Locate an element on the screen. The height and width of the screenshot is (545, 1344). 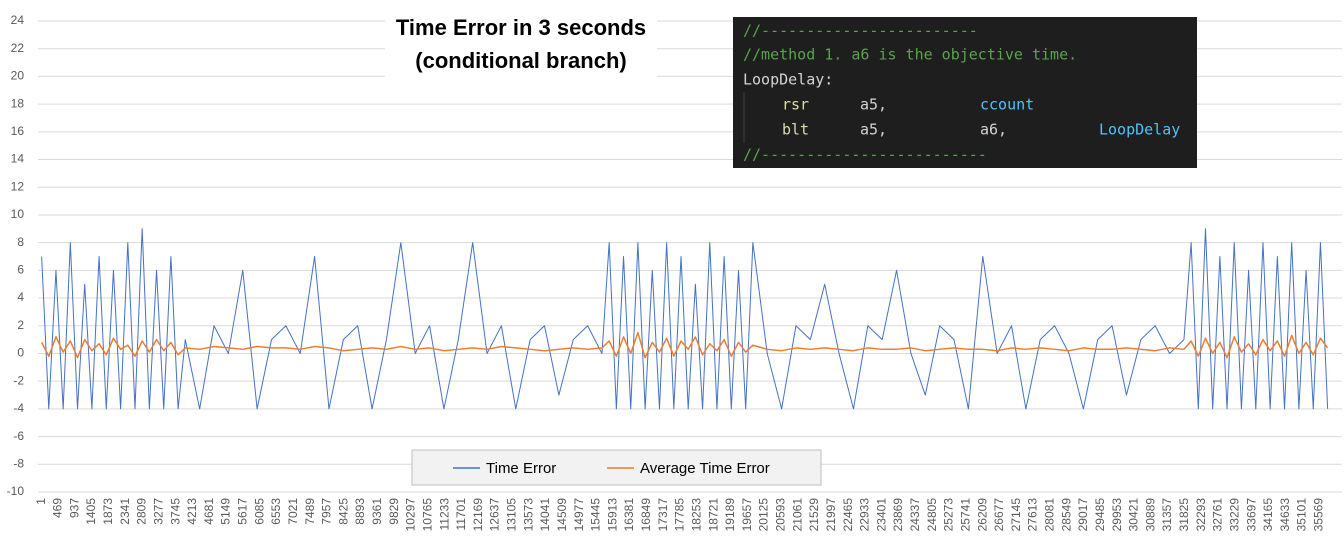
x-tick-label: 26209 is located at coordinates (982, 515).